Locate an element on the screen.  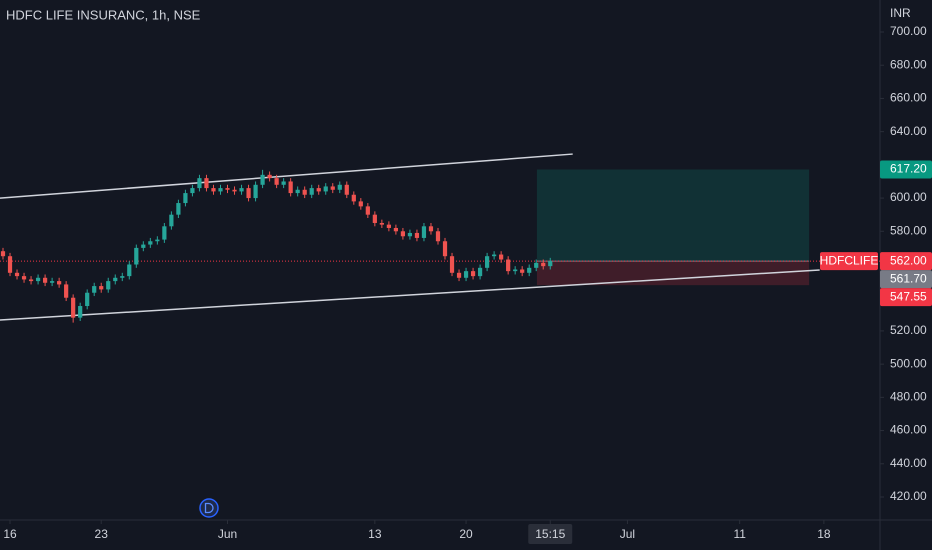
currency: INR is located at coordinates (900, 13).